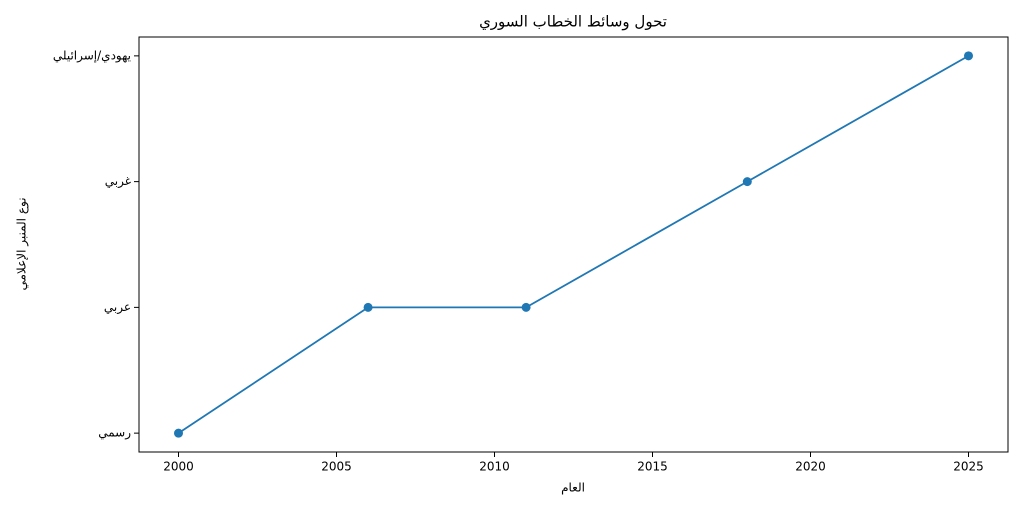  I want to click on x-tick-label: 2015, so click(652, 467).